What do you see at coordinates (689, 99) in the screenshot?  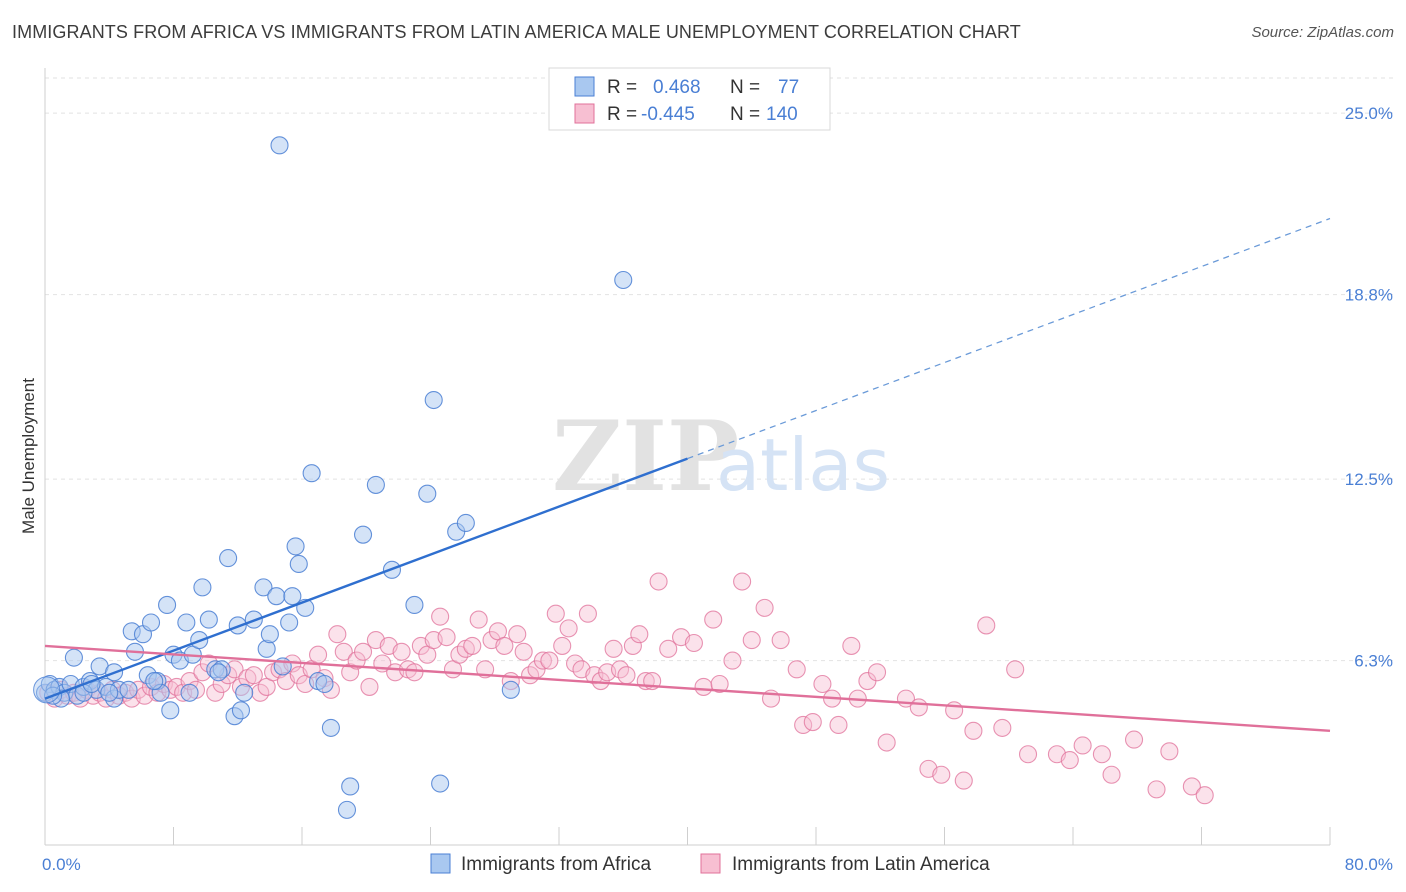 I see `stats-legend: R = 0.468 N = 77 R = -0.445 N = 140` at bounding box center [689, 99].